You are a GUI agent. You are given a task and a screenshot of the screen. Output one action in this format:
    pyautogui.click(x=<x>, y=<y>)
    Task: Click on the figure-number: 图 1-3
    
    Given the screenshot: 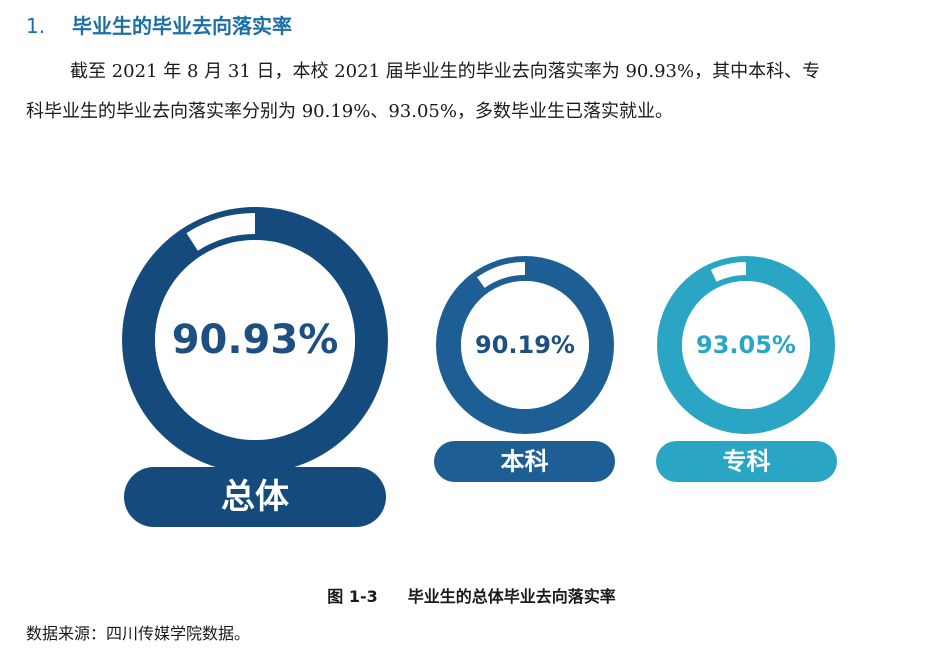 What is the action you would take?
    pyautogui.click(x=352, y=596)
    